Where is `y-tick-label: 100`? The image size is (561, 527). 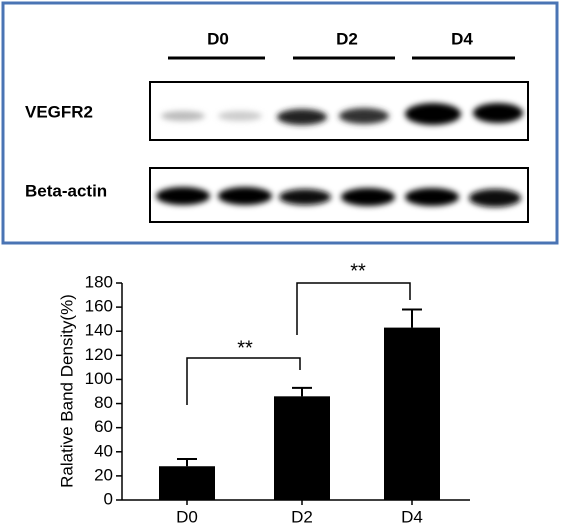
y-tick-label: 100 is located at coordinates (99, 378).